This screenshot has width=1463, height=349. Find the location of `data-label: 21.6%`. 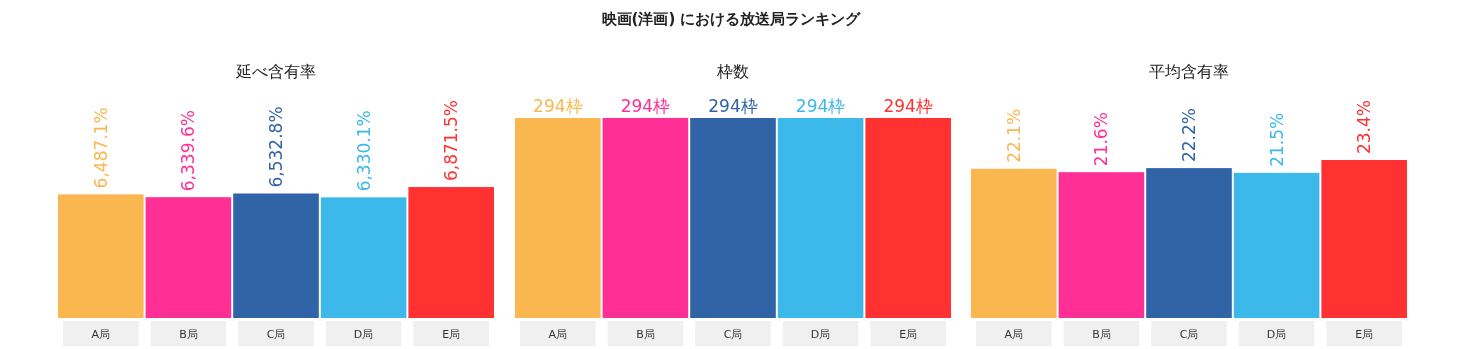

data-label: 21.6% is located at coordinates (1101, 139).